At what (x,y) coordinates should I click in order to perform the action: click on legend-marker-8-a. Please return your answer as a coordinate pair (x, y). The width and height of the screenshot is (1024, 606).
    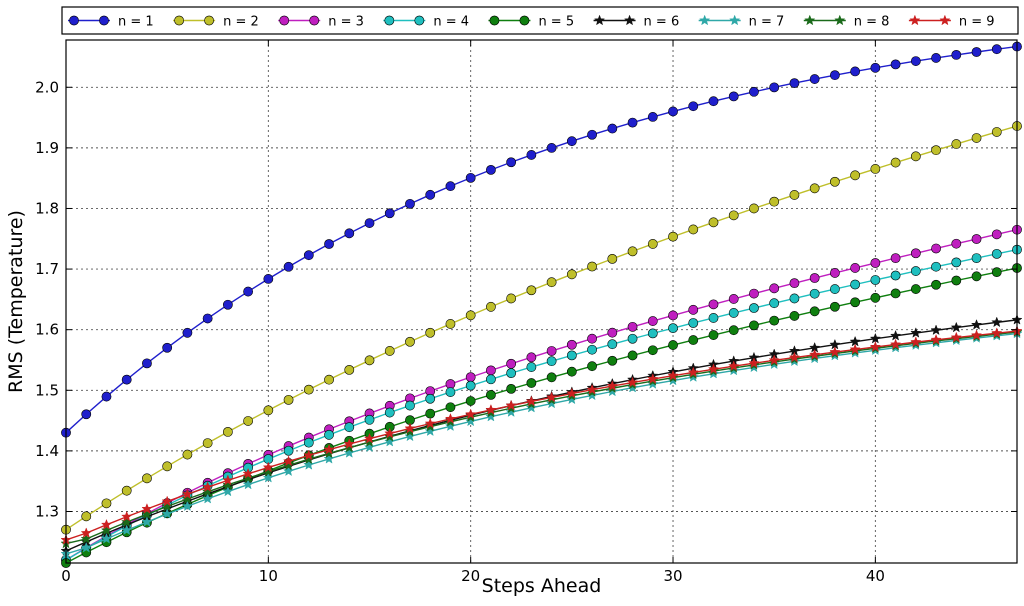
    Looking at the image, I should click on (810, 20).